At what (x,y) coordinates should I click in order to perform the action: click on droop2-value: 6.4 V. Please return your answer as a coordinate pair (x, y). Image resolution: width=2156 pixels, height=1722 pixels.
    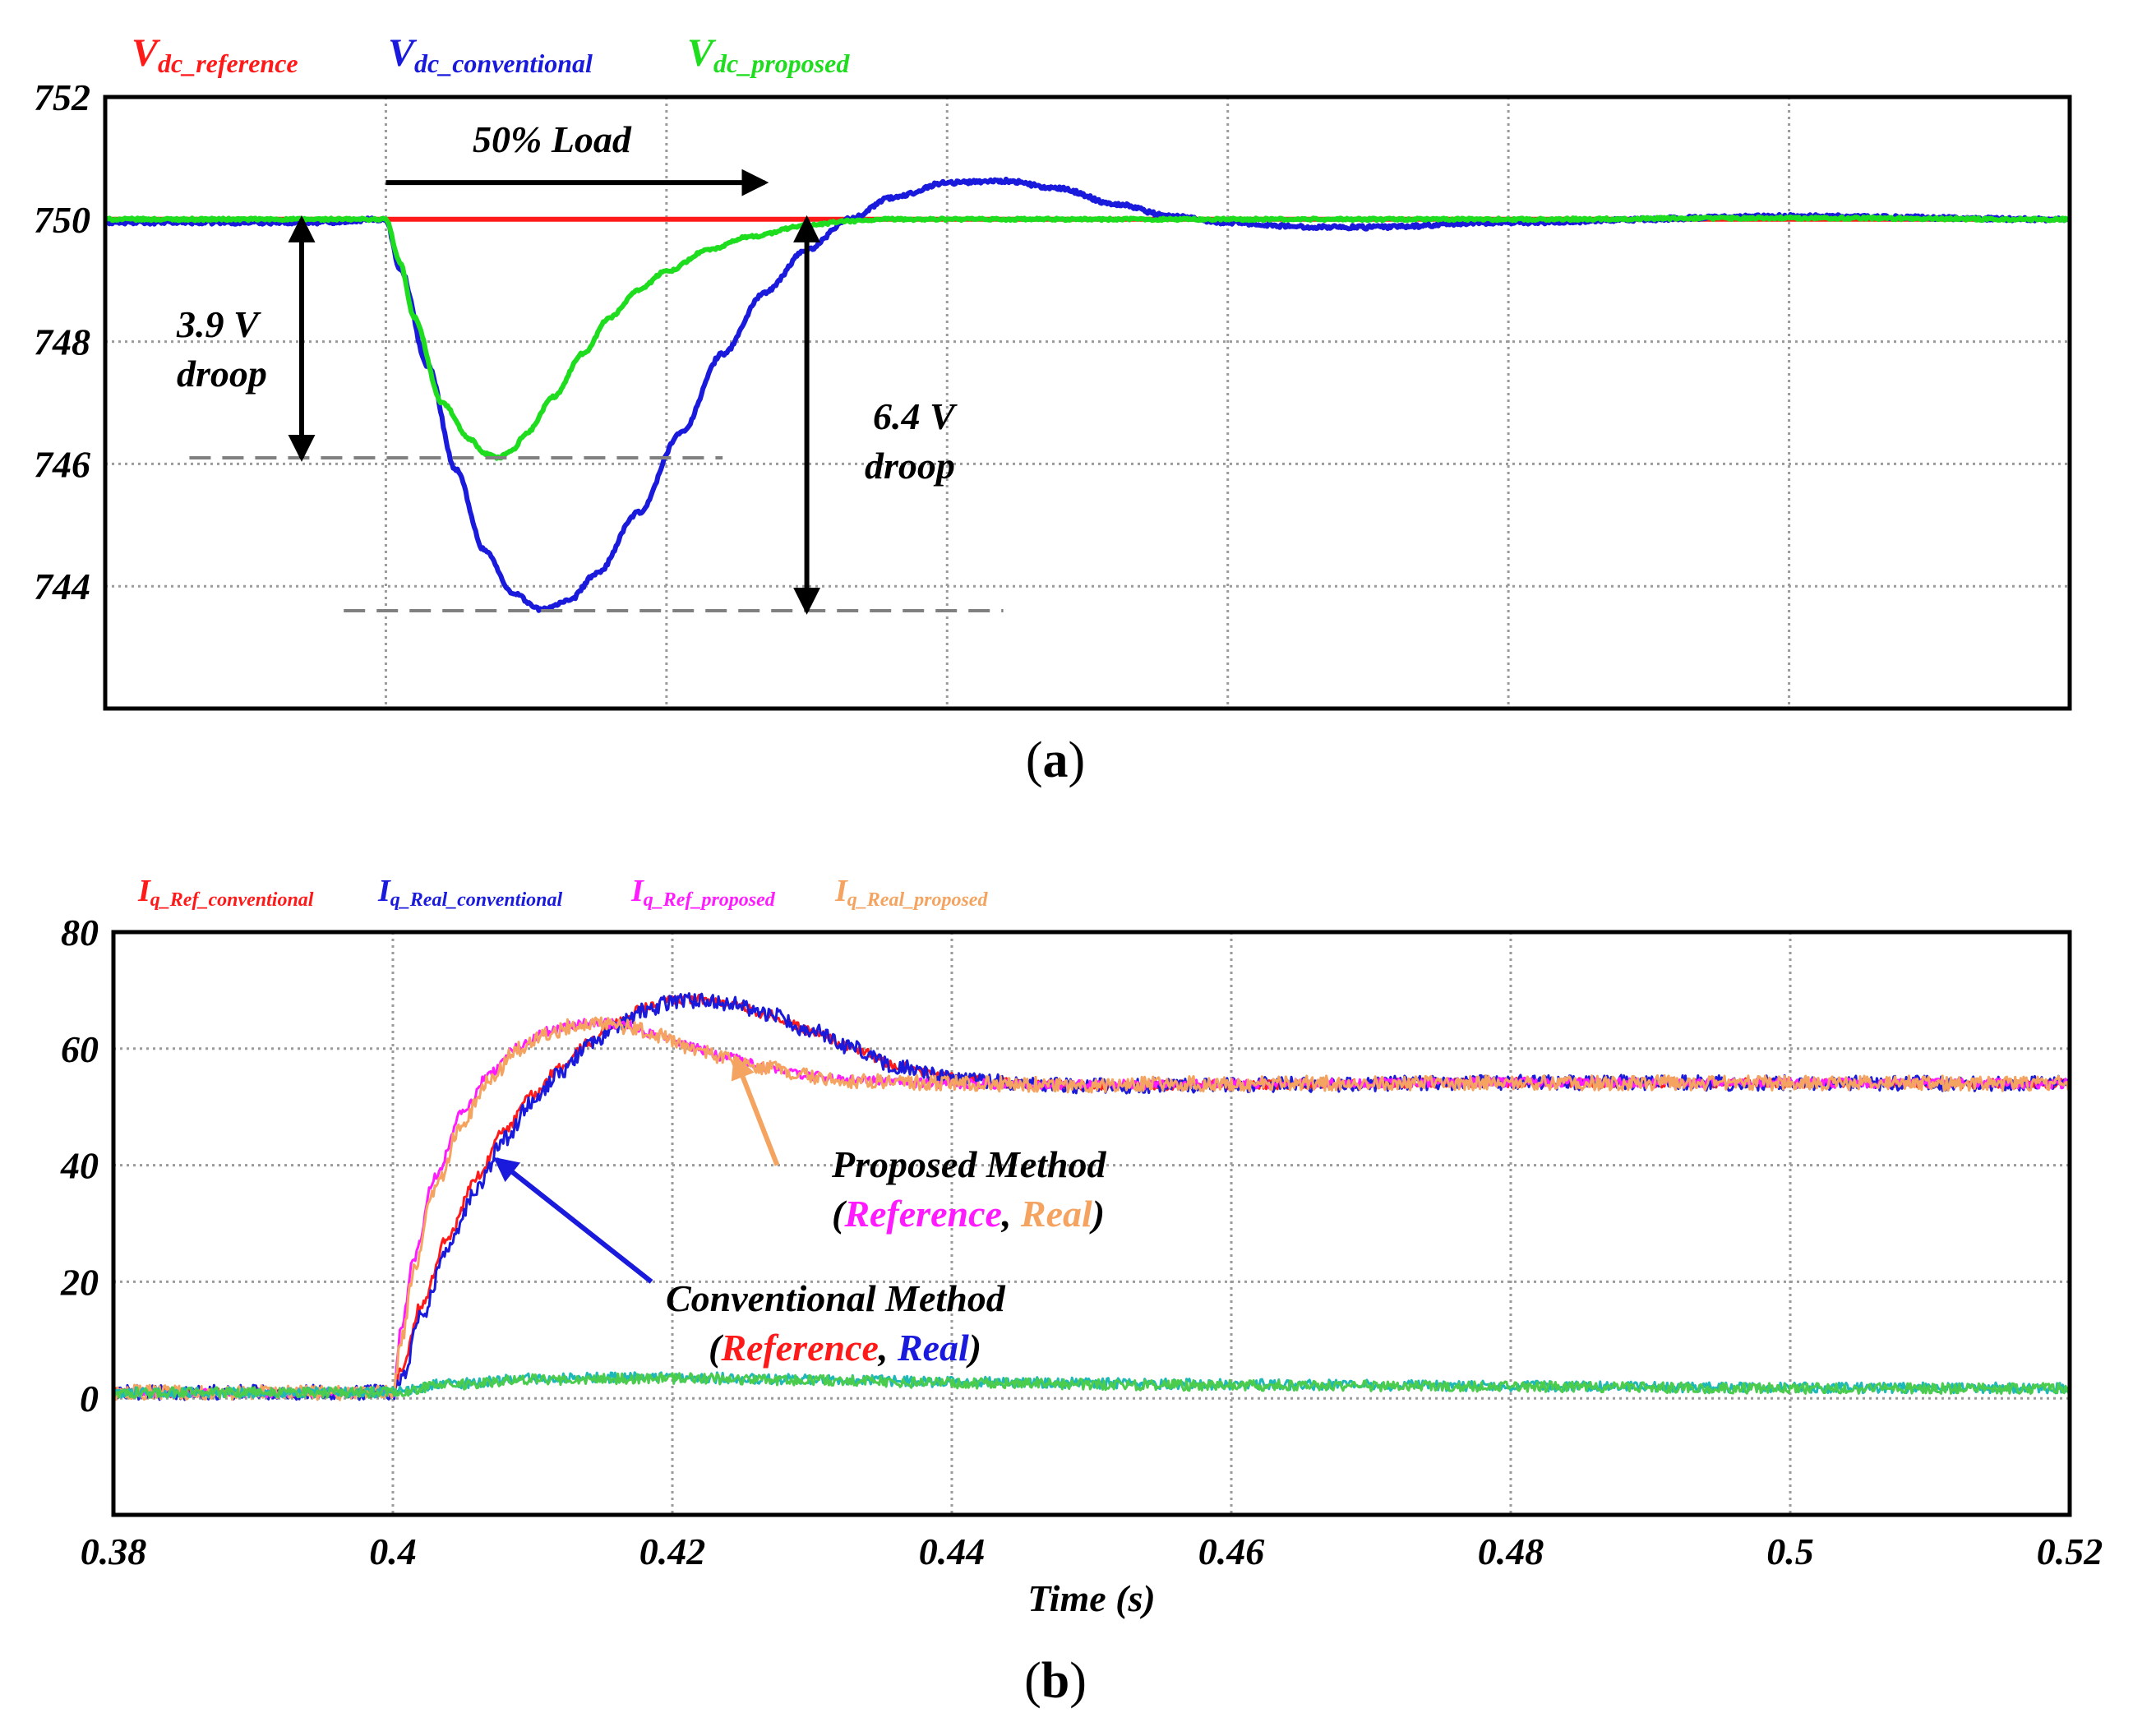
    Looking at the image, I should click on (915, 416).